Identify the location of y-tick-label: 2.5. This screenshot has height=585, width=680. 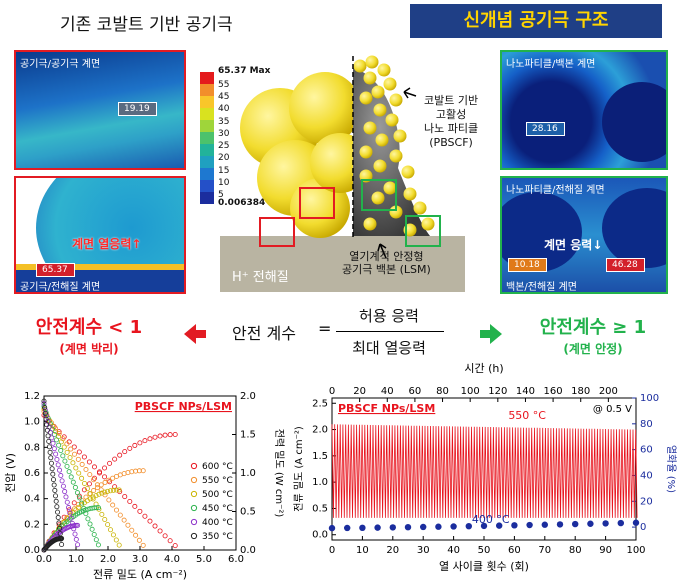
(320, 403).